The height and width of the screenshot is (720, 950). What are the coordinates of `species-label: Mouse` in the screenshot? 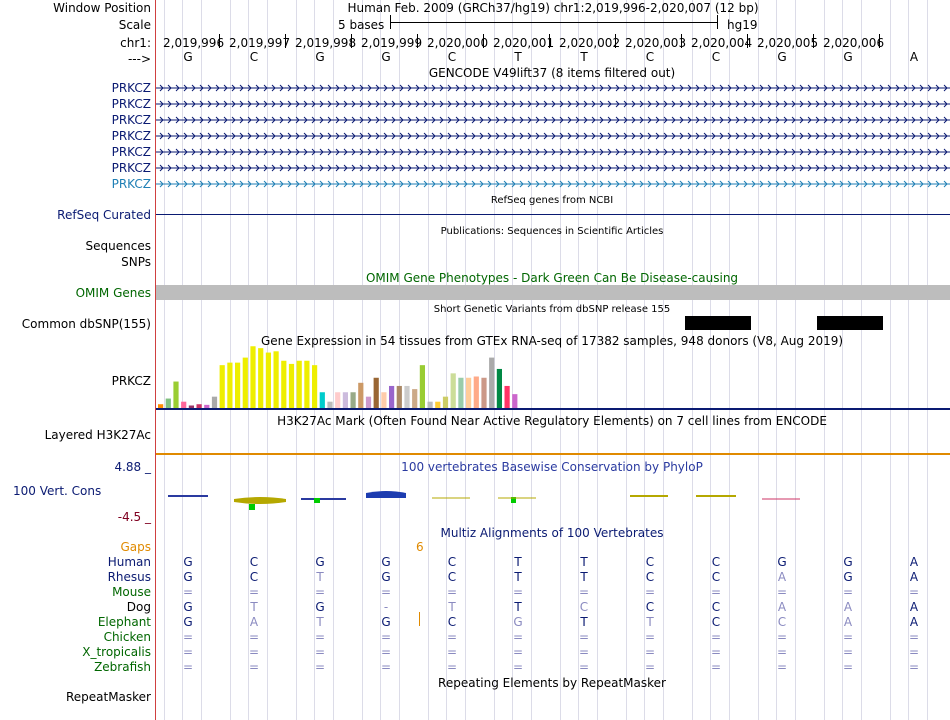 It's located at (131, 592).